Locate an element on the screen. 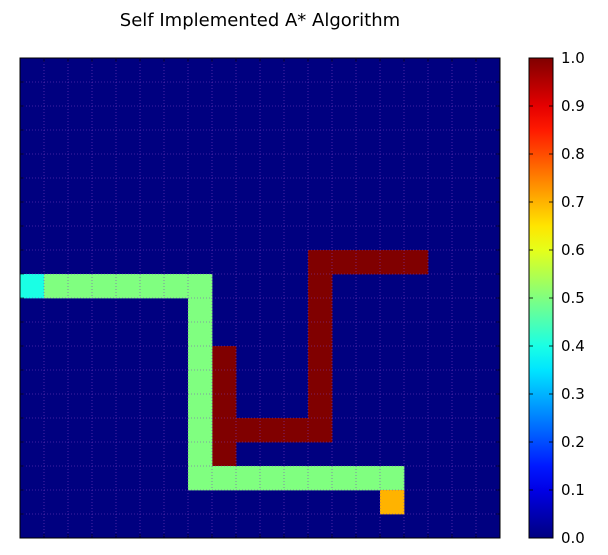 Image resolution: width=608 pixels, height=555 pixels. colorbar-tick-label: 0.8 is located at coordinates (573, 154).